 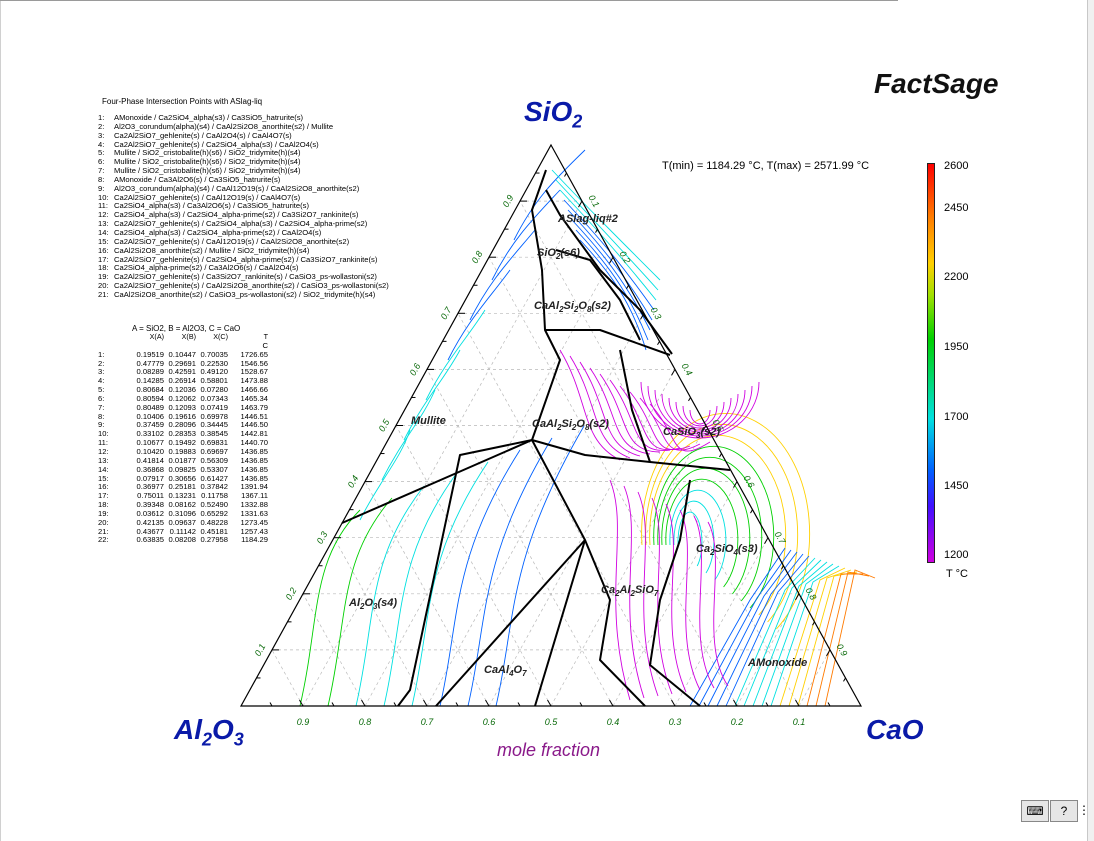 What do you see at coordinates (373, 604) in the screenshot?
I see `phase-label-al2o3: Al2O3(s4)` at bounding box center [373, 604].